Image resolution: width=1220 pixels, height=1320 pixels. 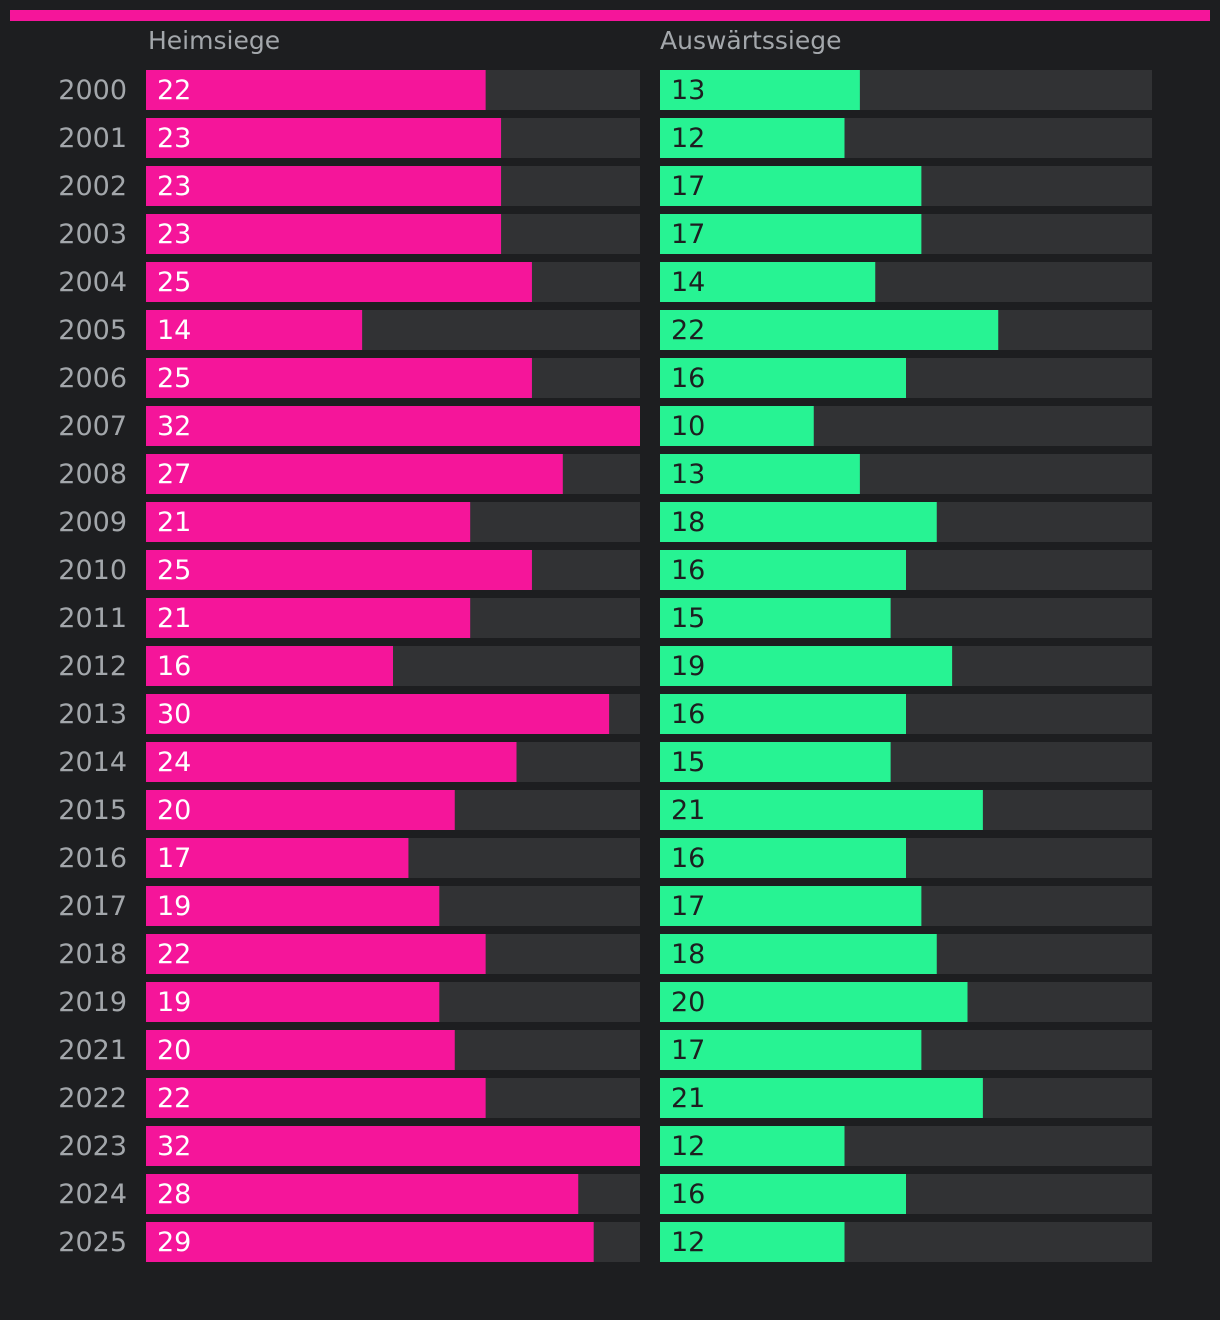 What do you see at coordinates (174, 858) in the screenshot?
I see `home-value-label: 17` at bounding box center [174, 858].